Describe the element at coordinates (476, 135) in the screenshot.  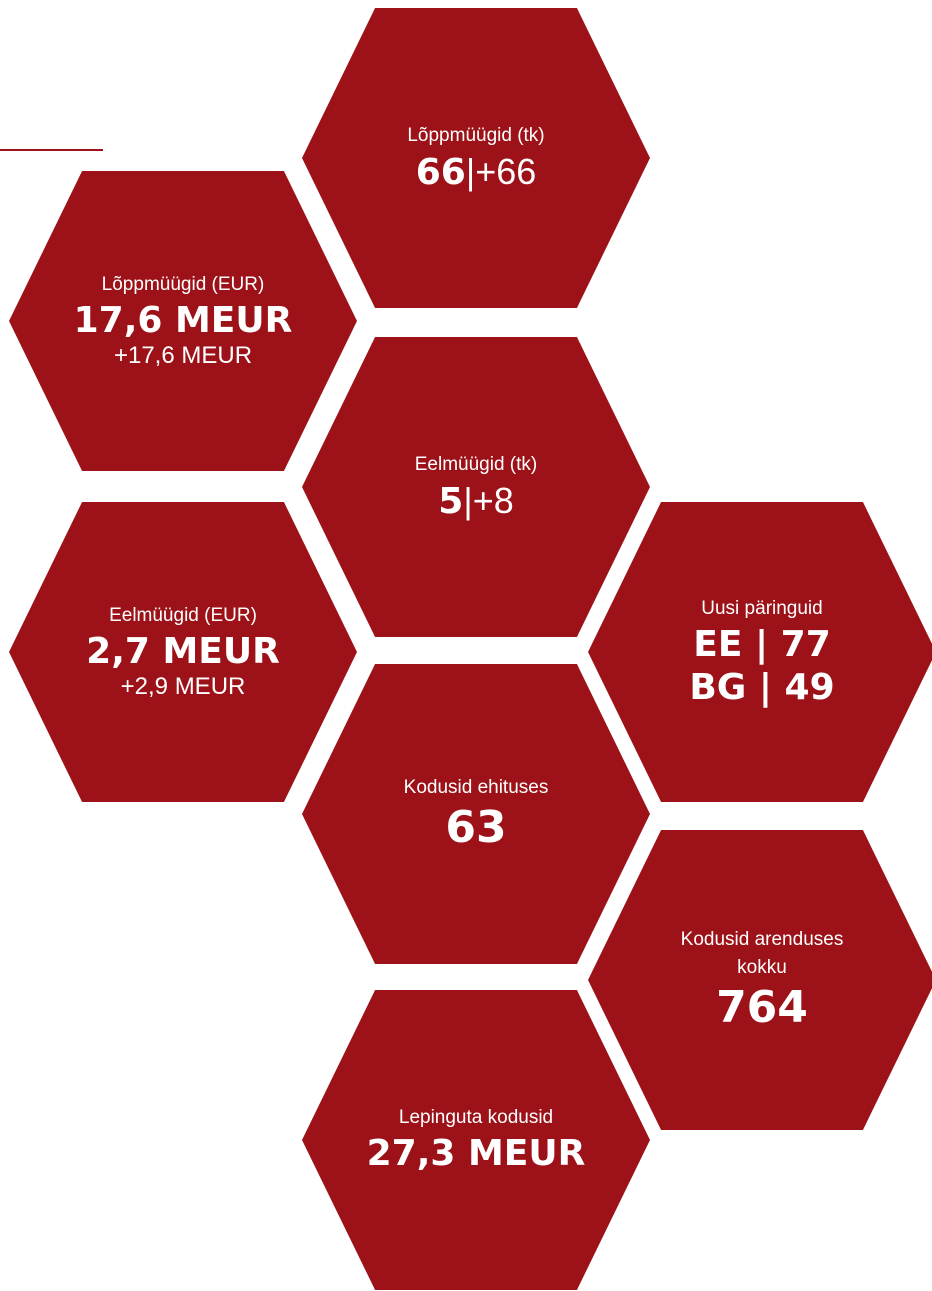
I see `hex-label: Lõppmüügid (tk)` at that location.